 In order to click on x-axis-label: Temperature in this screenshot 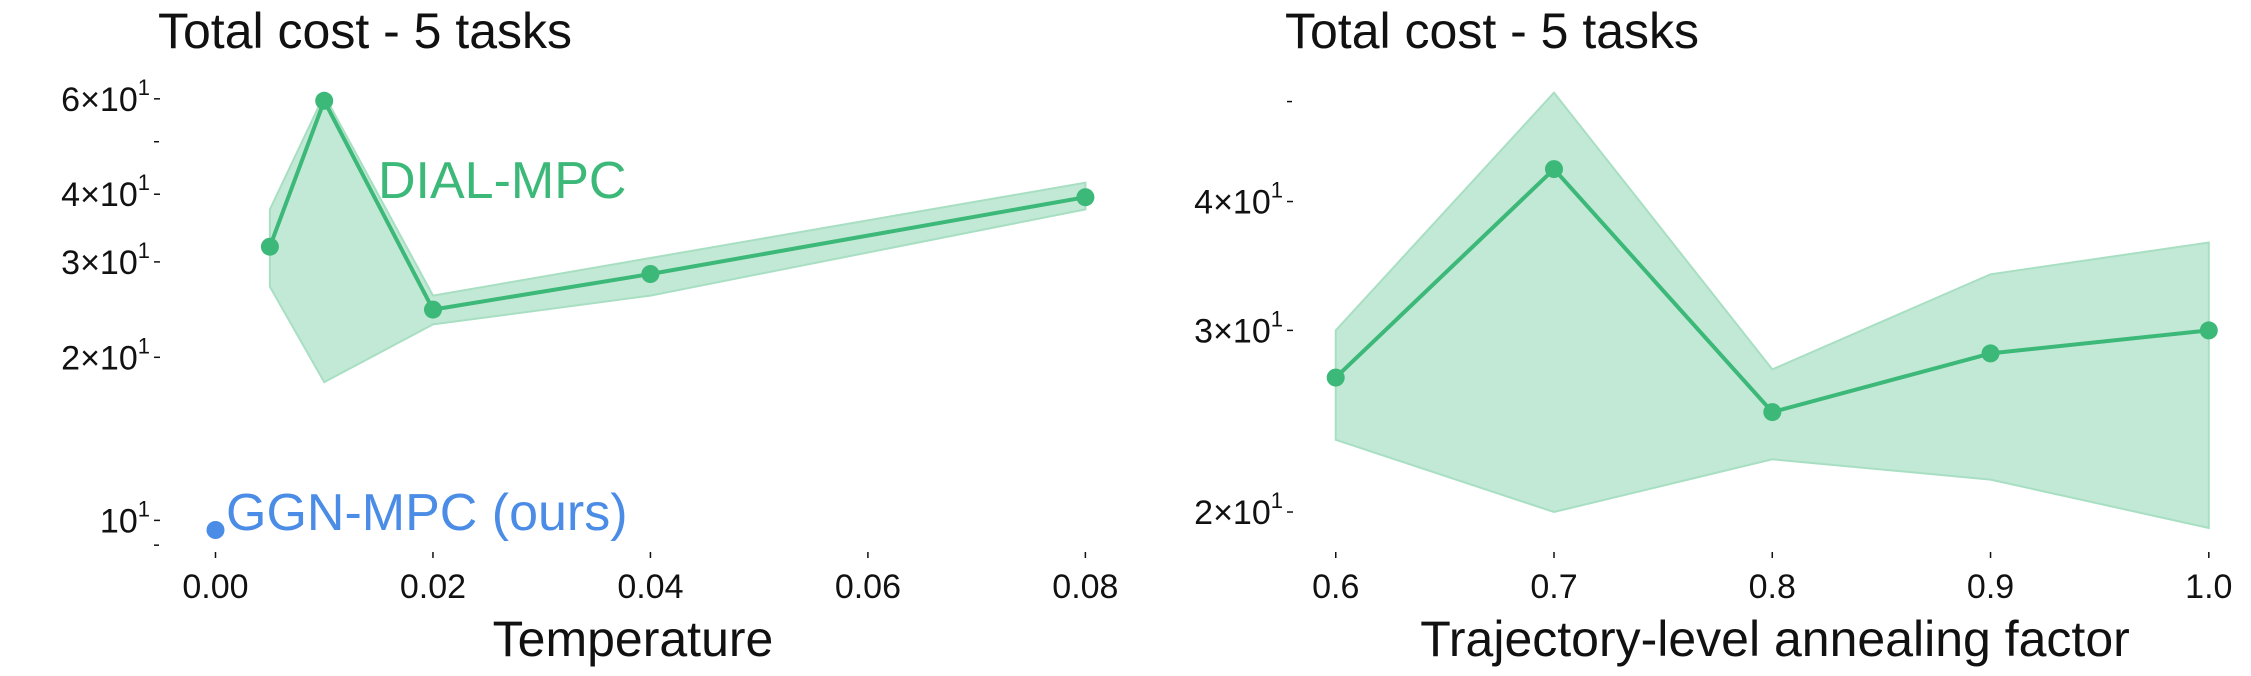, I will do `click(633, 639)`.